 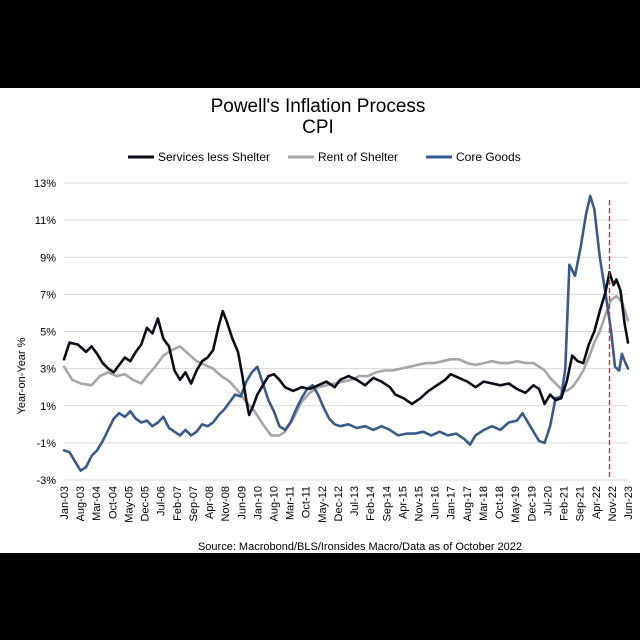 What do you see at coordinates (403, 502) in the screenshot?
I see `x-tick-label: Apr-15` at bounding box center [403, 502].